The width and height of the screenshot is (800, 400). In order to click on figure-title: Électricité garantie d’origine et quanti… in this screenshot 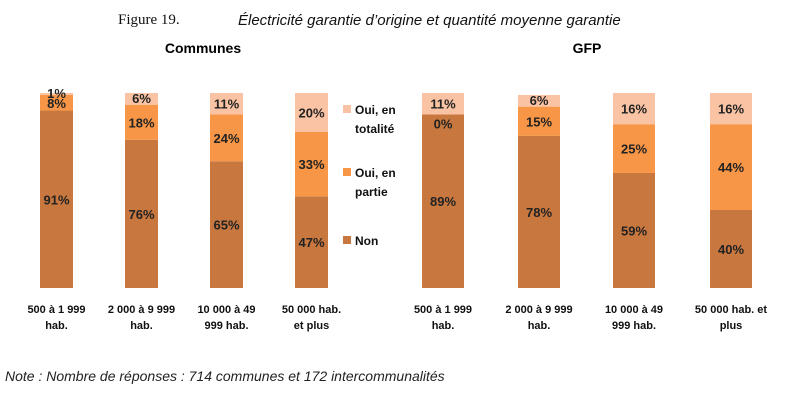, I will do `click(429, 20)`.